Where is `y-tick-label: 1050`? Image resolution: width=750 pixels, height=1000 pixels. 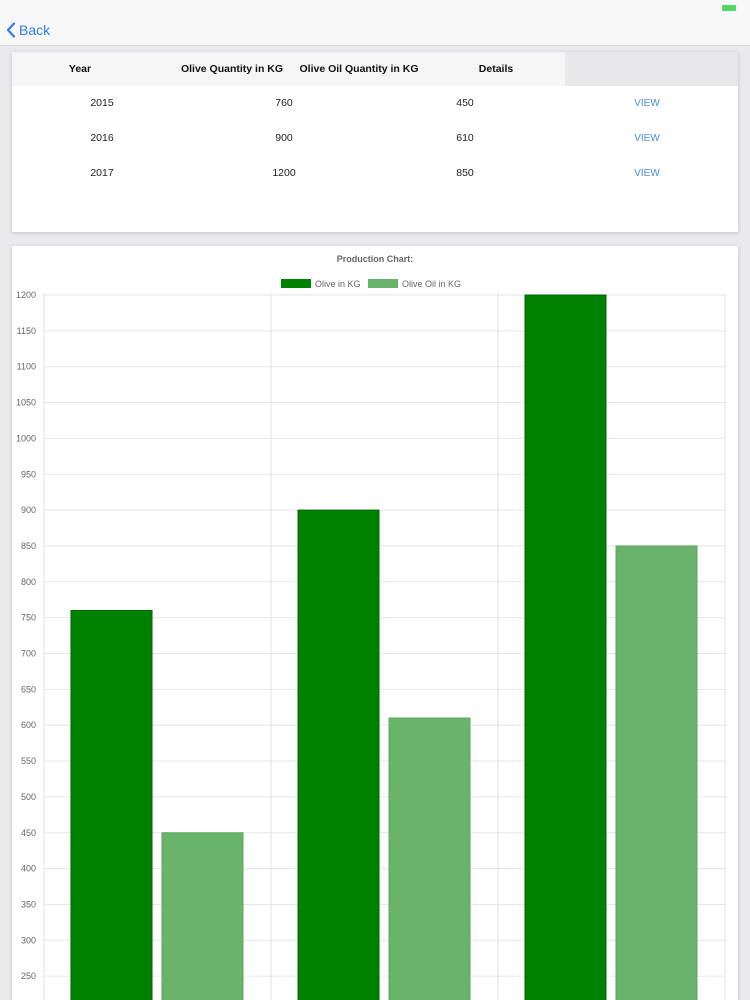 y-tick-label: 1050 is located at coordinates (26, 403).